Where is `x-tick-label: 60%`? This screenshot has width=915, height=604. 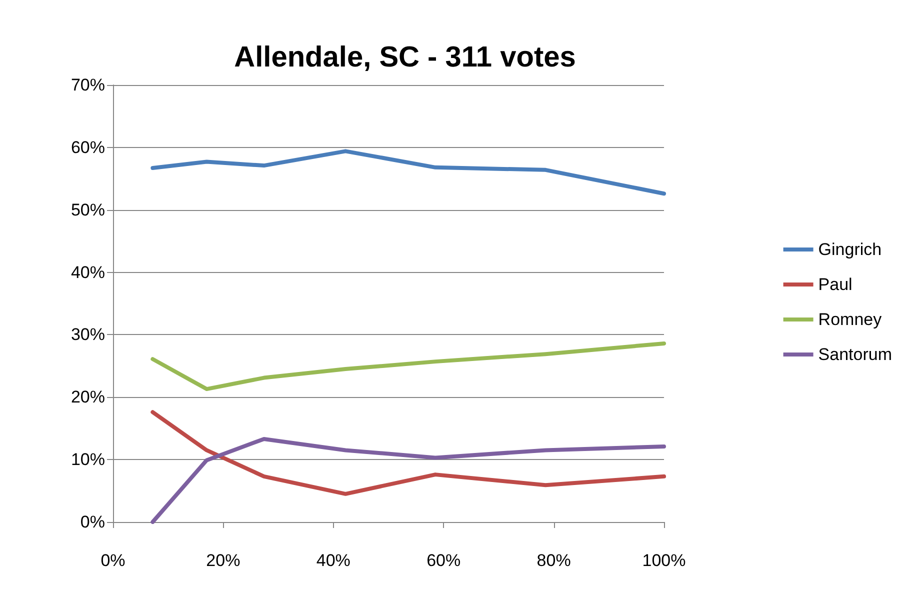 x-tick-label: 60% is located at coordinates (443, 560).